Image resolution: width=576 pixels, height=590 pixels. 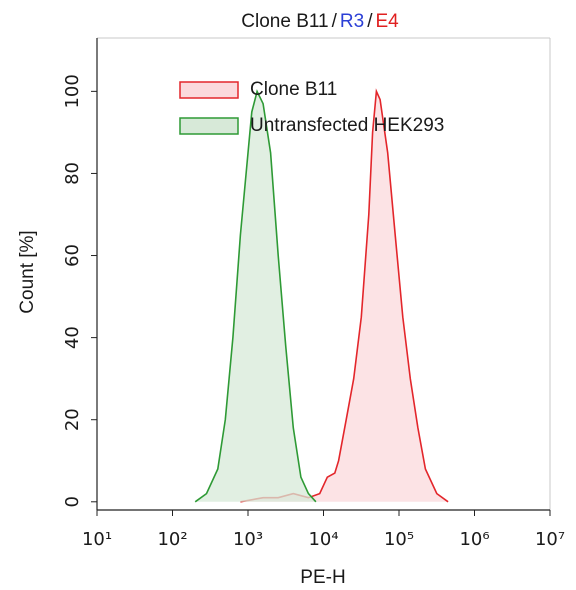 I want to click on legend-label: Untransfected HEK293, so click(x=347, y=125).